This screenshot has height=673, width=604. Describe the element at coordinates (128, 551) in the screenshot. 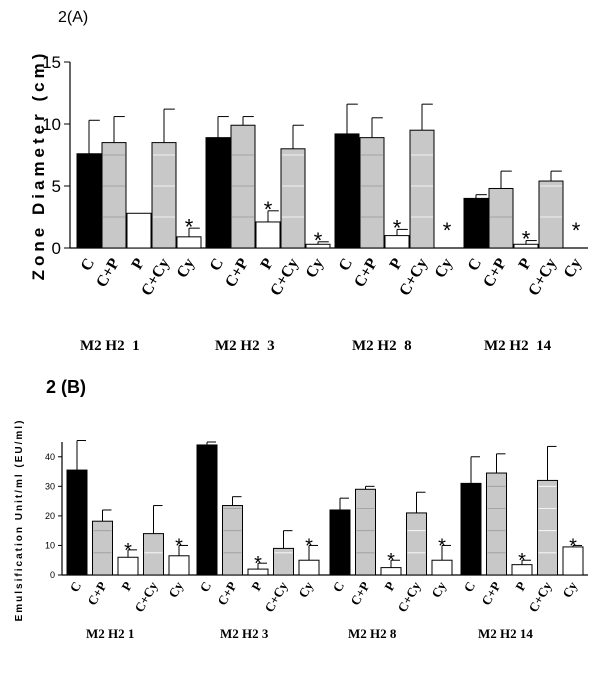

I see `significance-star-0-2: *` at that location.